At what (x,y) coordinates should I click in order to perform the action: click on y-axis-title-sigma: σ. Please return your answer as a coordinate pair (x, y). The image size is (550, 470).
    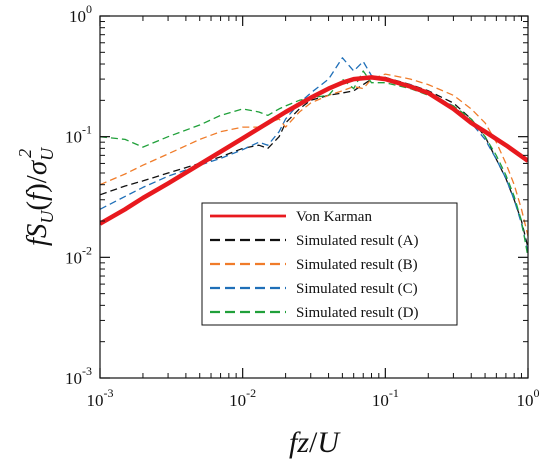
    Looking at the image, I should click on (37, 167).